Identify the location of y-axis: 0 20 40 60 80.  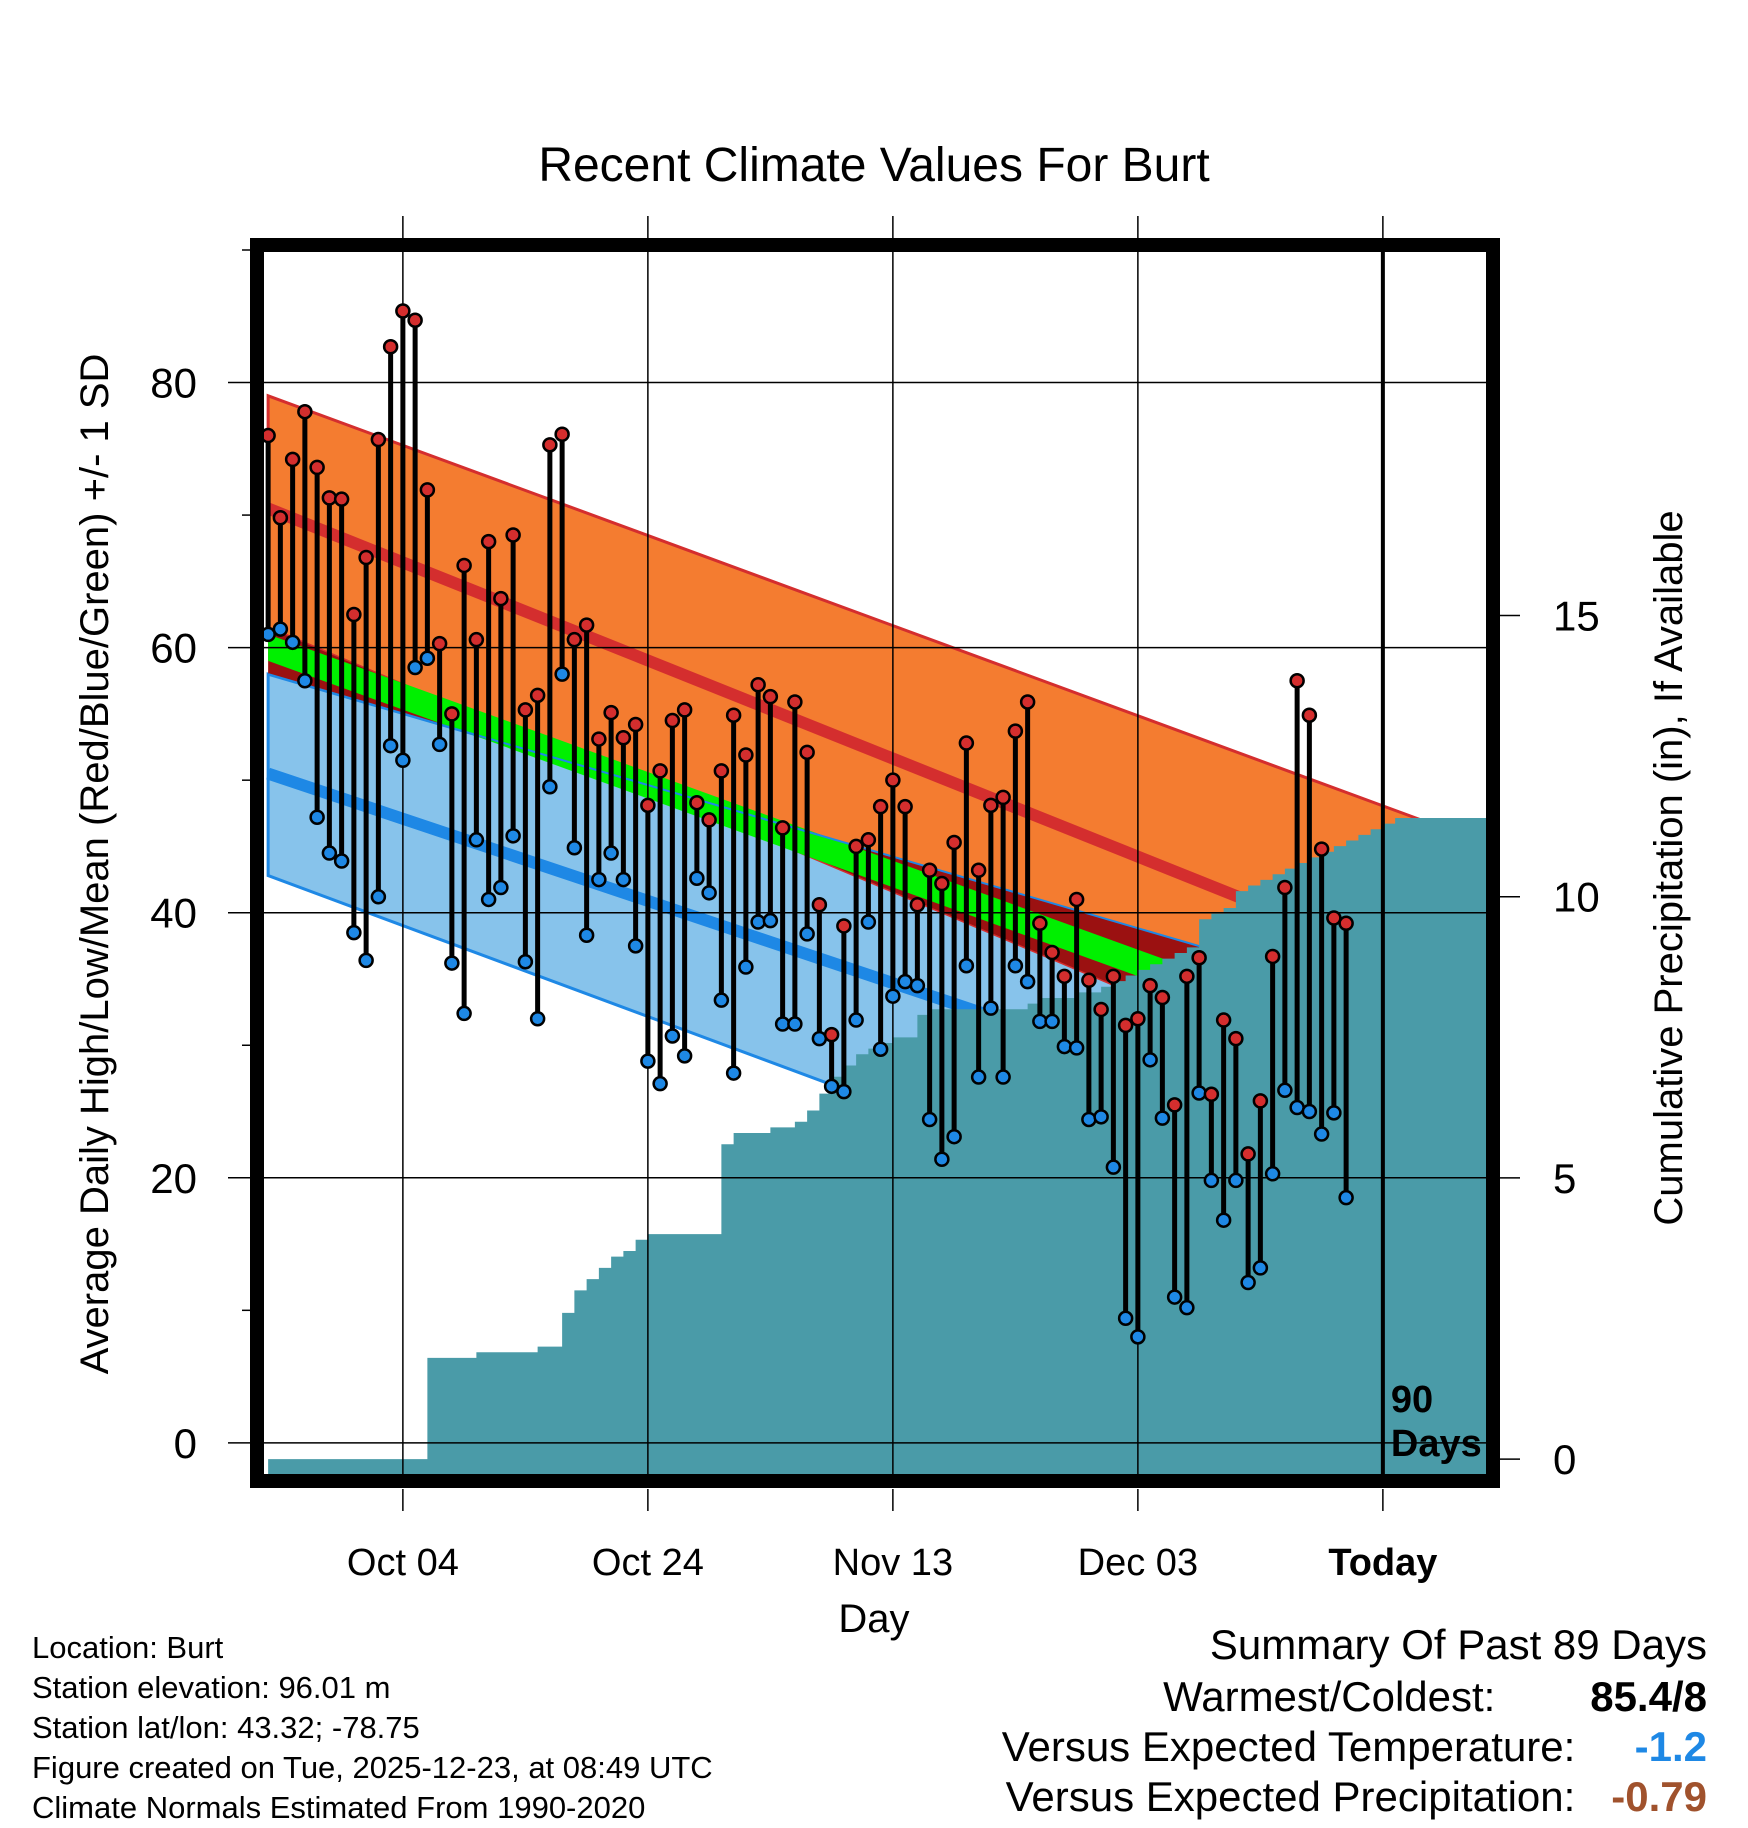
(201, 858).